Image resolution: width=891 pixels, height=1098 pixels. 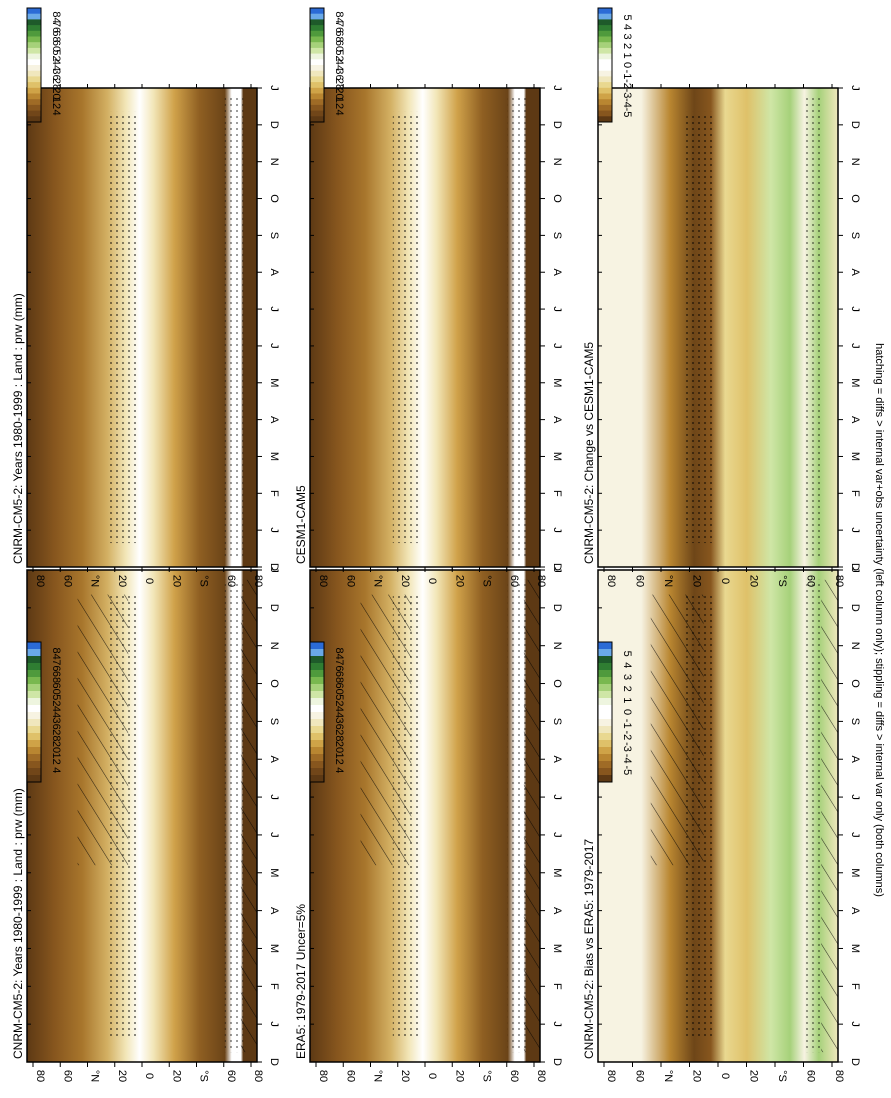 What do you see at coordinates (339, 747) in the screenshot?
I see `colorbar-label: 20` at bounding box center [339, 747].